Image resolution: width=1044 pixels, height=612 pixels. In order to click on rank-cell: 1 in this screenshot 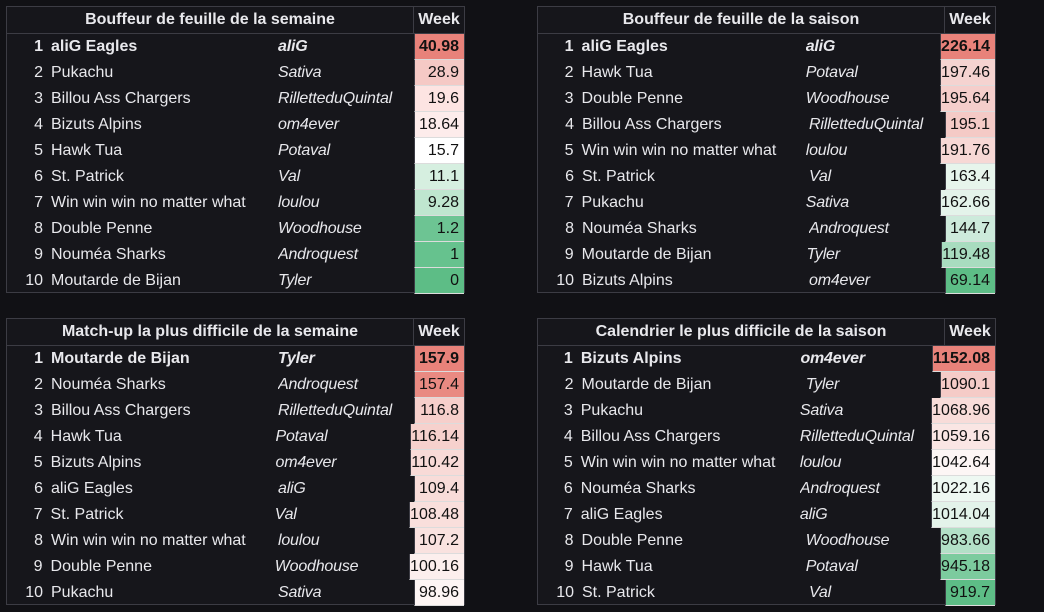, I will do `click(569, 46)`.